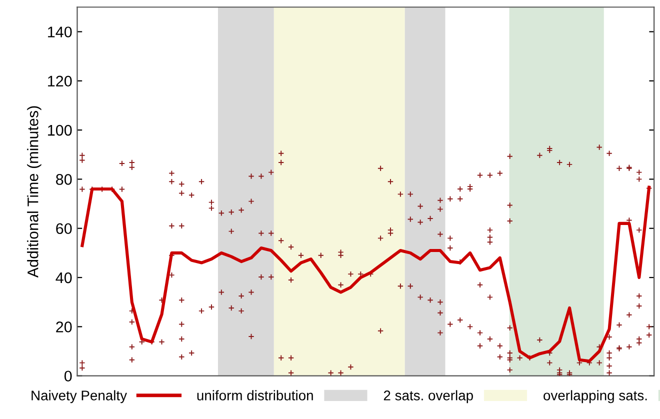 Image resolution: width=660 pixels, height=419 pixels. Describe the element at coordinates (255, 395) in the screenshot. I see `text: uniform distribution` at that location.